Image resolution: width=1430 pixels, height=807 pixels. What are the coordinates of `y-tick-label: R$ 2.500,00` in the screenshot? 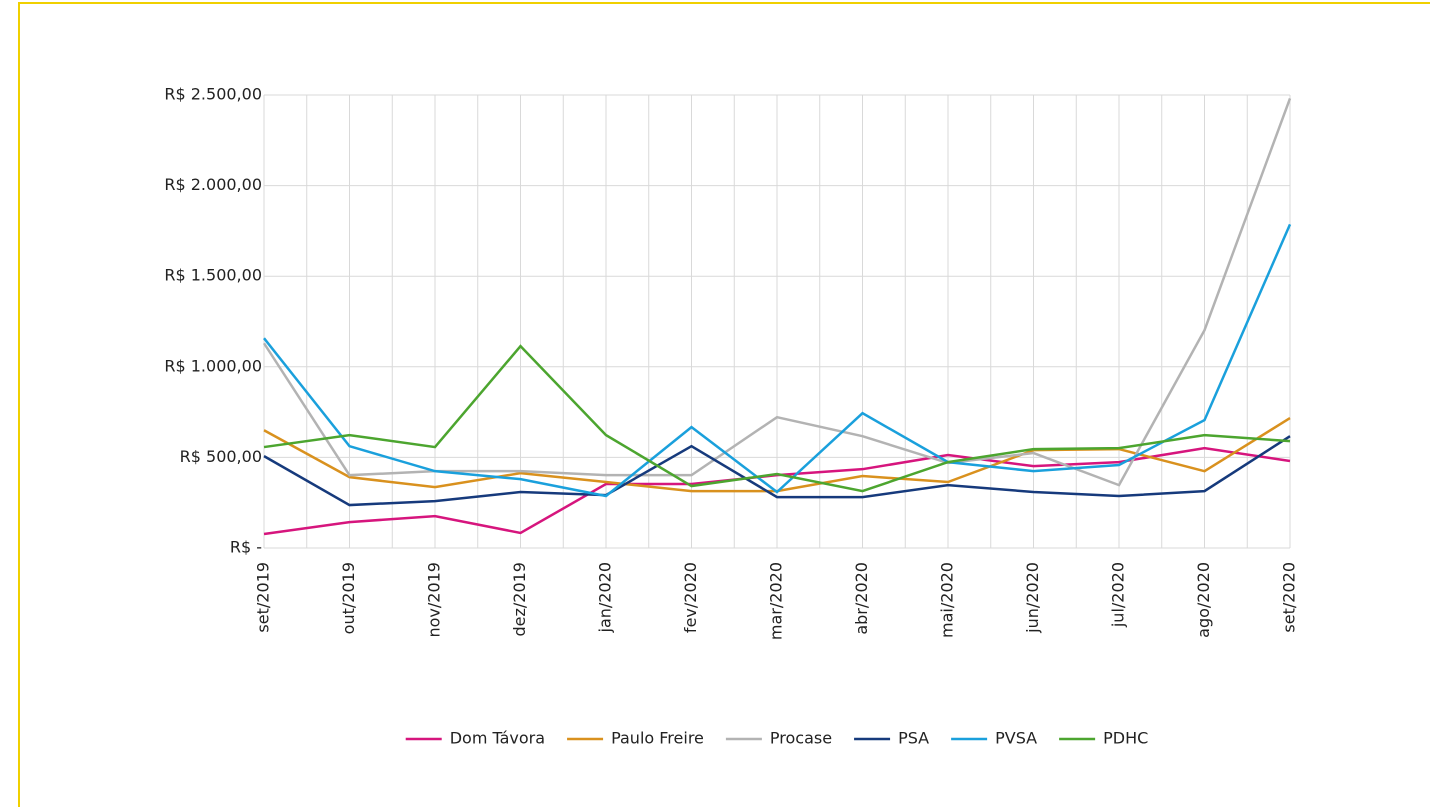 It's located at (213, 94).